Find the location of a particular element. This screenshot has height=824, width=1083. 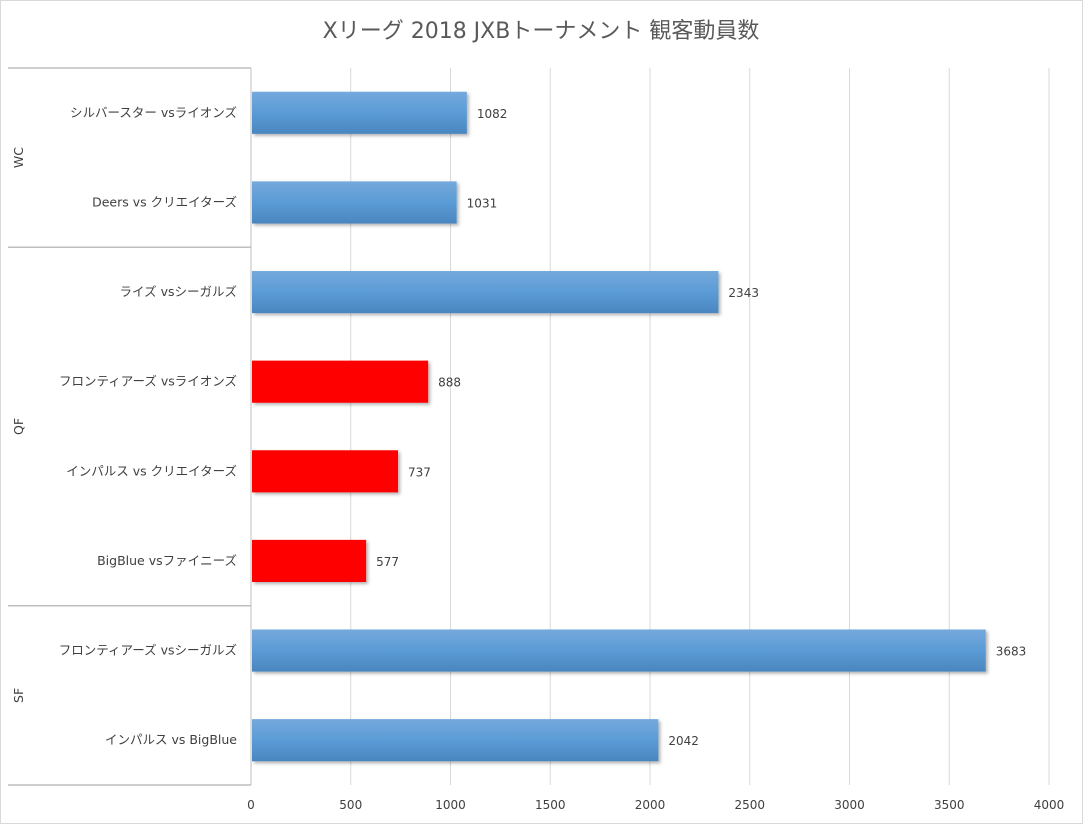

group-label: WC is located at coordinates (18, 157).